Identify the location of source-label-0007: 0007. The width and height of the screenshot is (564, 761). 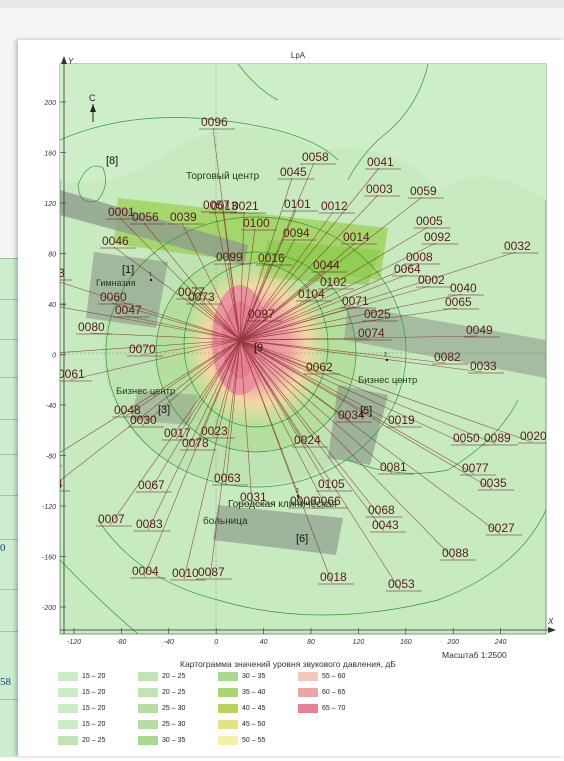
(111, 519).